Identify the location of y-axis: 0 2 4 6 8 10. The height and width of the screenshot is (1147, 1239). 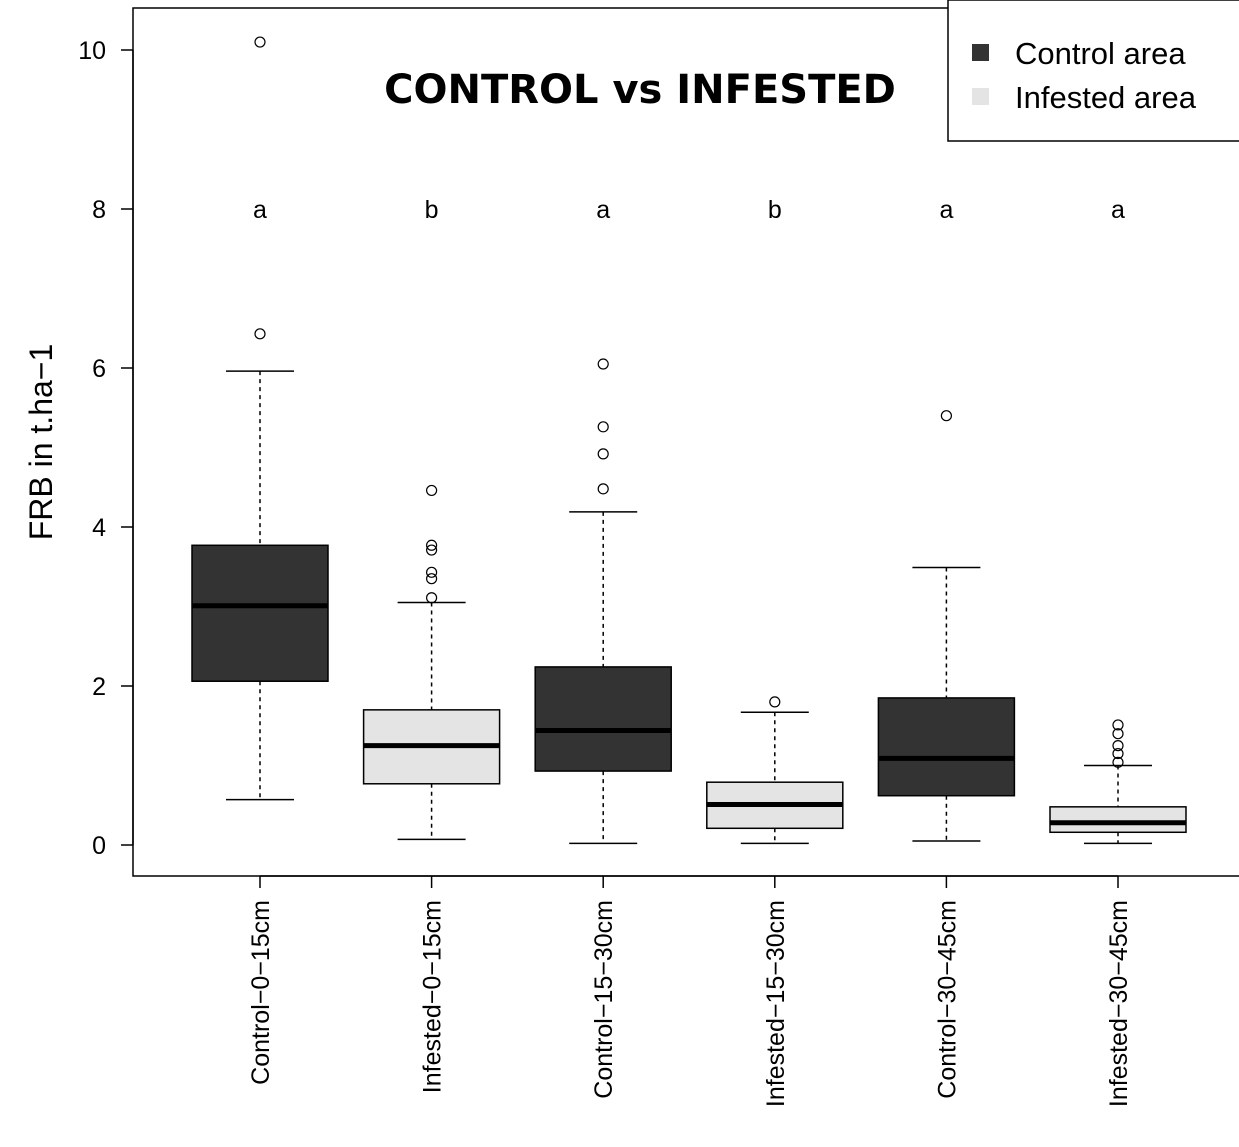
(106, 448).